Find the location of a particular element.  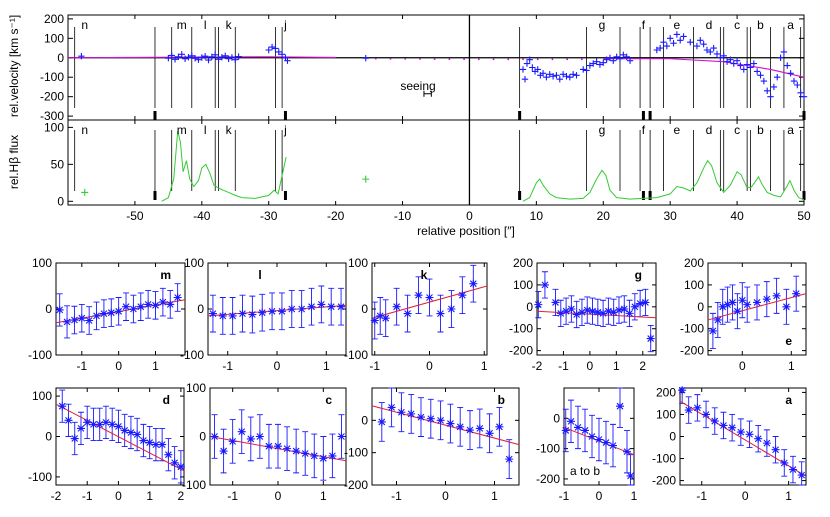

flux-point is located at coordinates (85, 192).